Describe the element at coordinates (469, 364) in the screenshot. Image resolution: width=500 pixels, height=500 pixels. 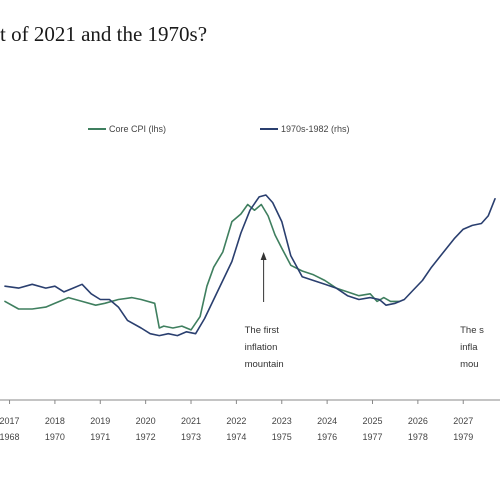
I see `annotation-text: mou` at that location.